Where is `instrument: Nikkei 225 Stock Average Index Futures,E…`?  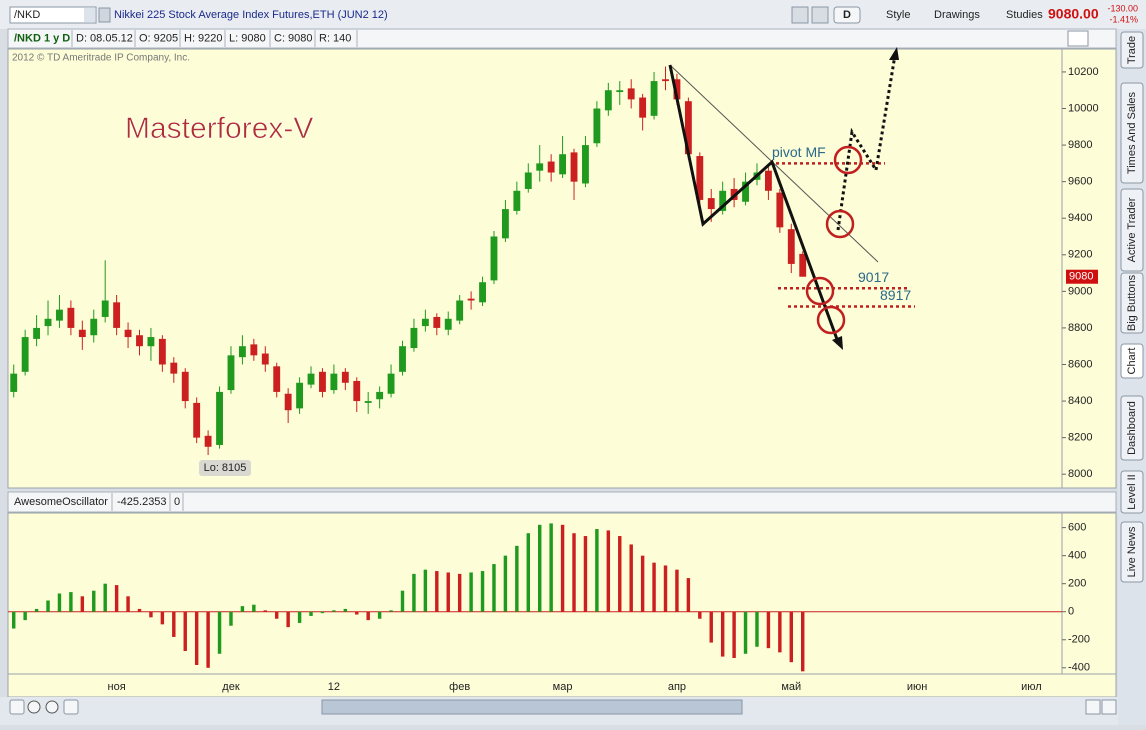
instrument: Nikkei 225 Stock Average Index Futures,E… is located at coordinates (251, 15).